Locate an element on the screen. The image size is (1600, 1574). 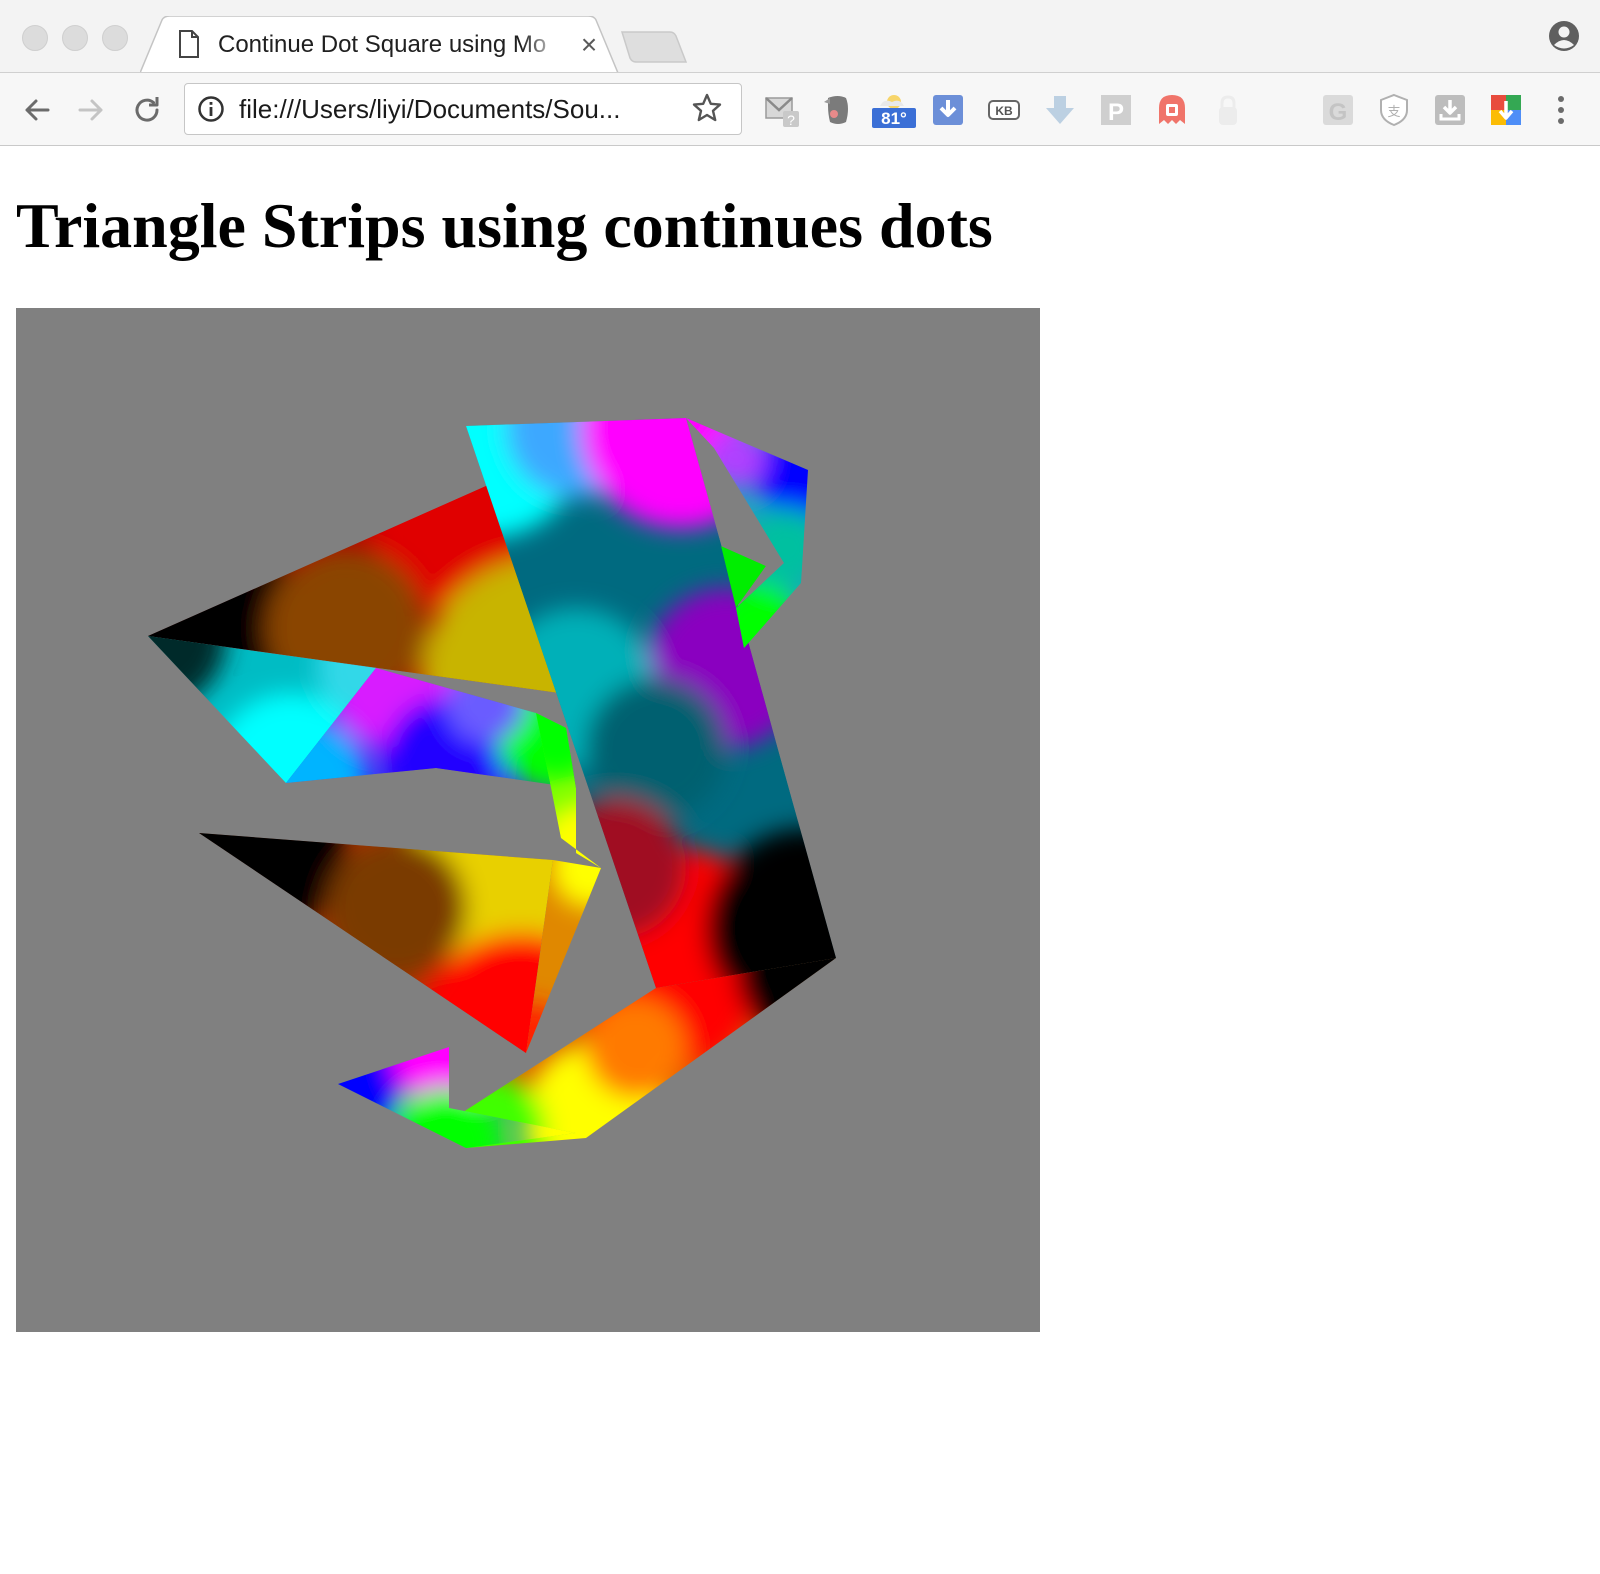
drive-download-icon is located at coordinates (1506, 110).